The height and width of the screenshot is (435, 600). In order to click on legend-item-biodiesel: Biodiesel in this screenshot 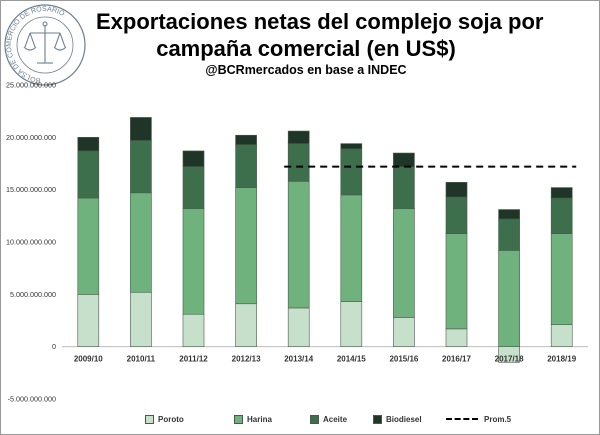, I will do `click(397, 419)`.